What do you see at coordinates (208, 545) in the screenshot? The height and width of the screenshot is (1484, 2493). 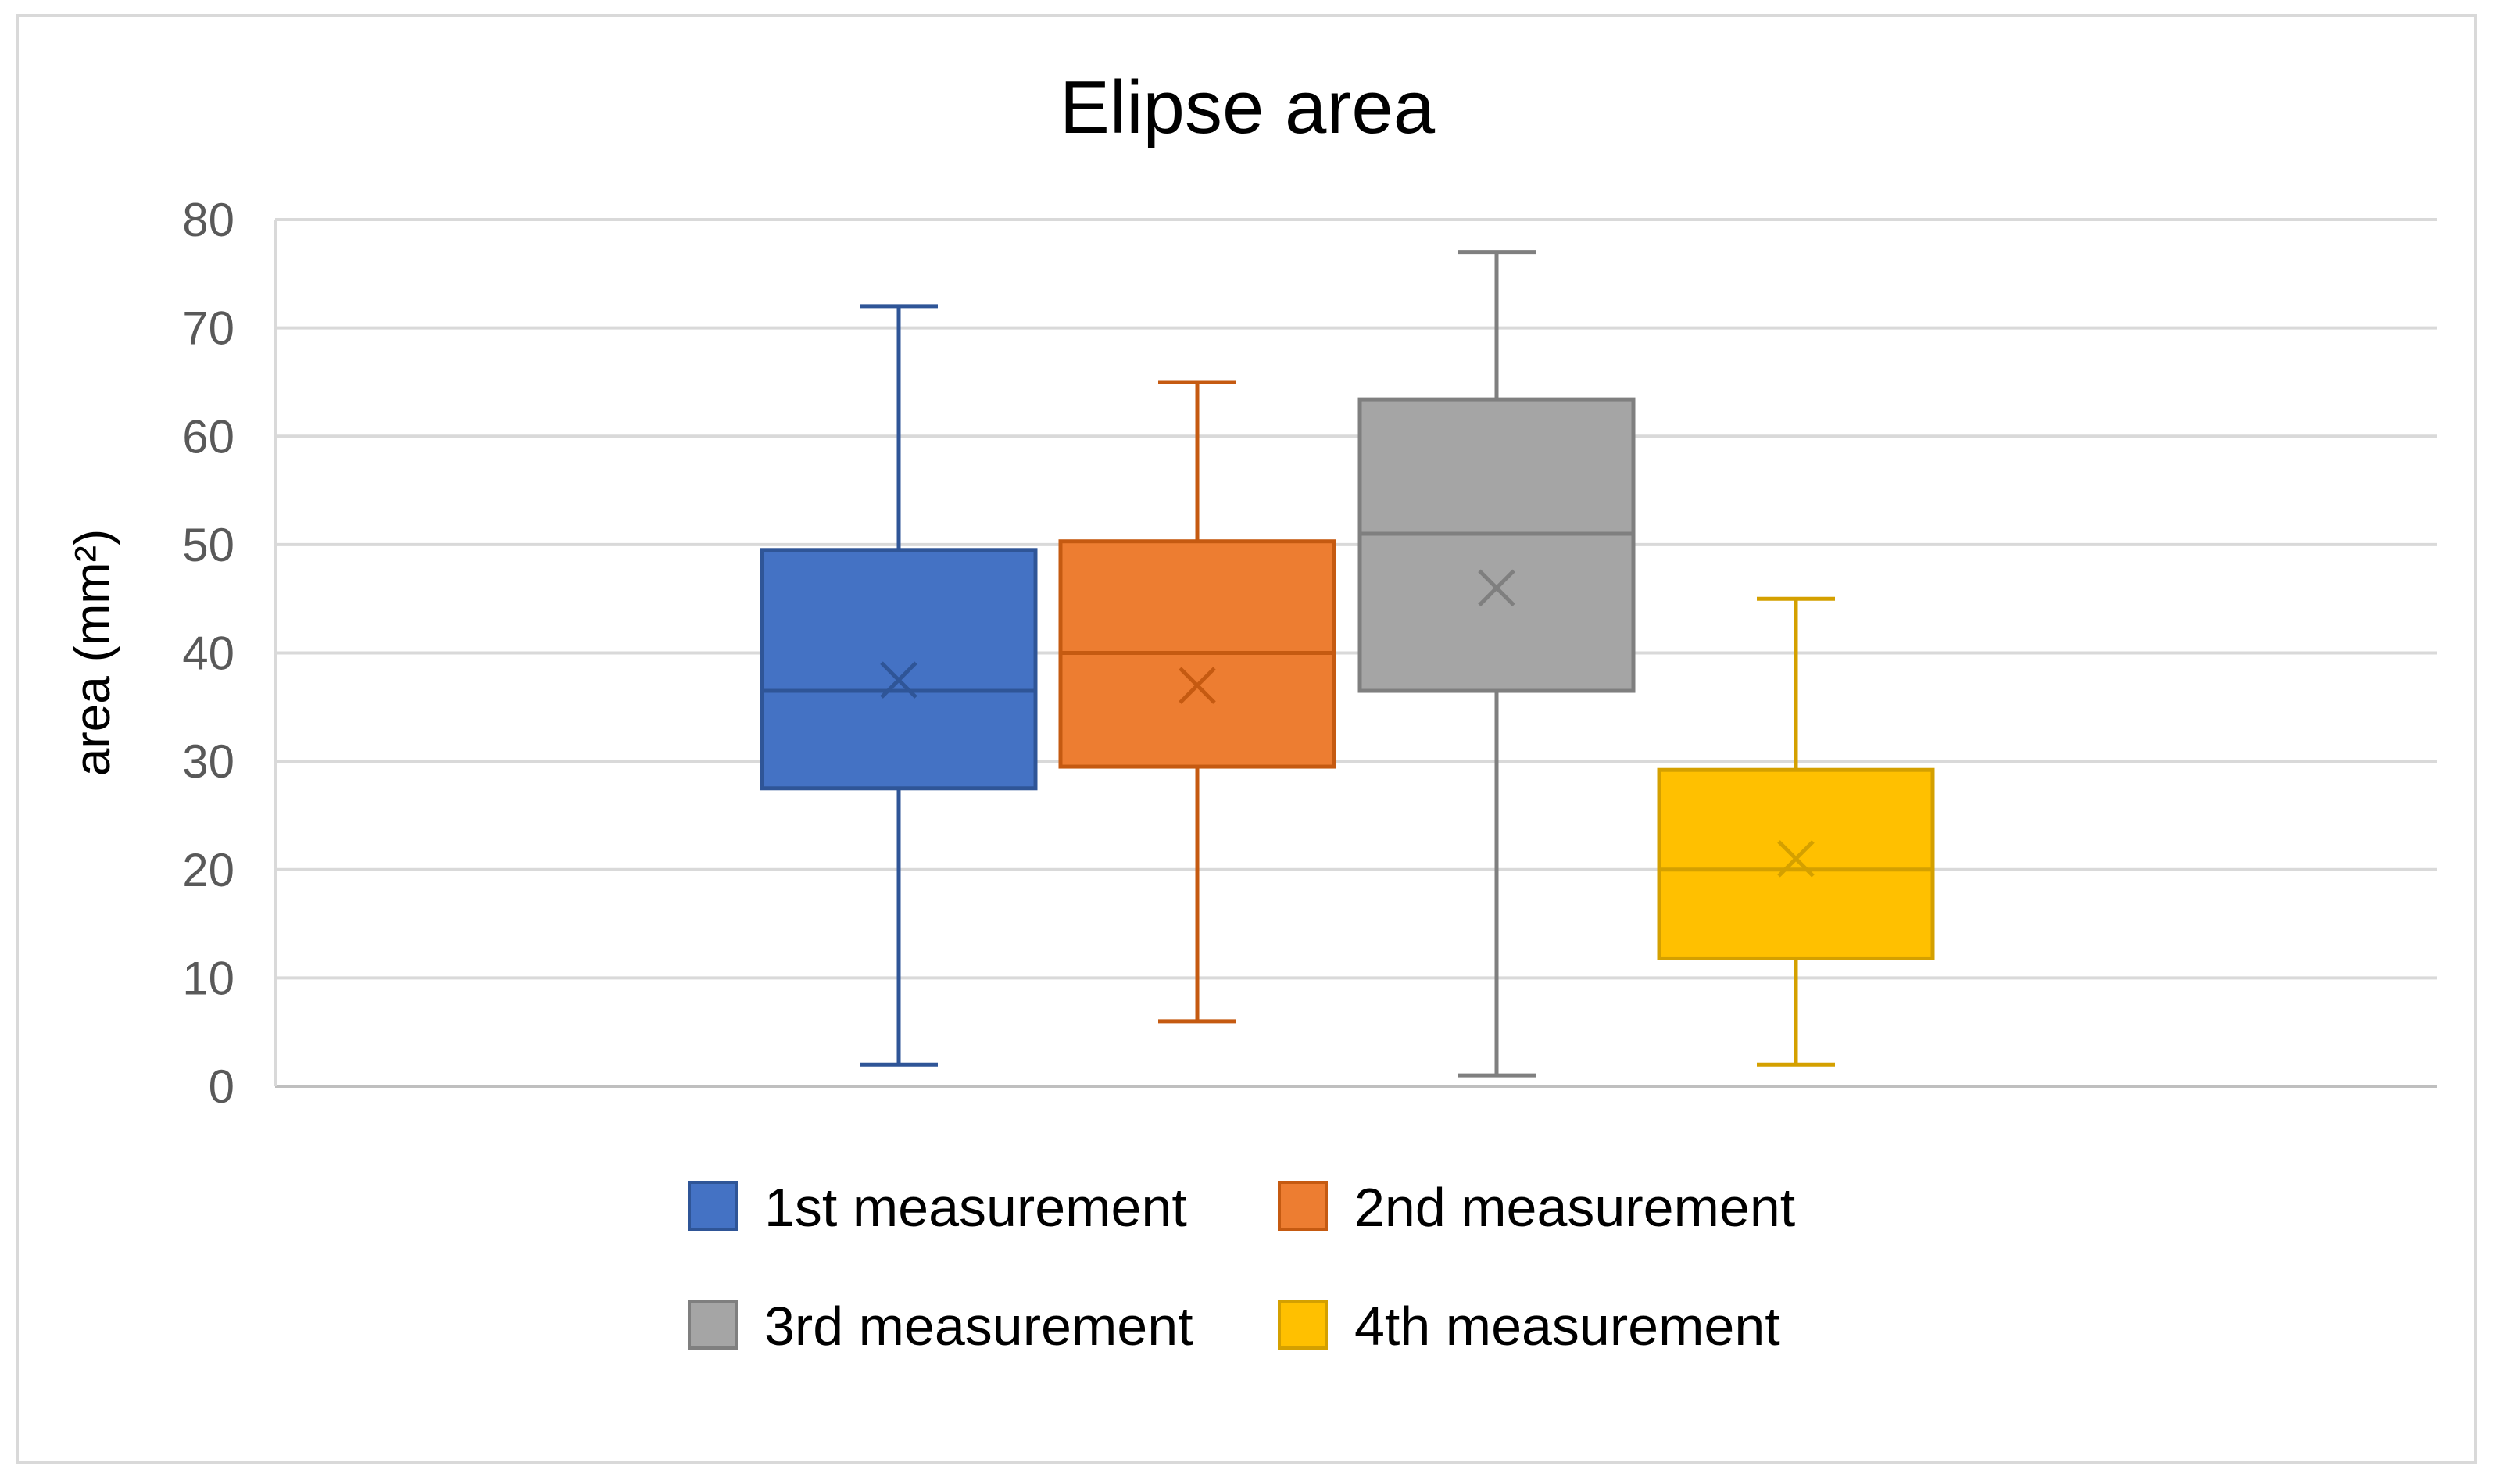 I see `y-tick-label: 50` at bounding box center [208, 545].